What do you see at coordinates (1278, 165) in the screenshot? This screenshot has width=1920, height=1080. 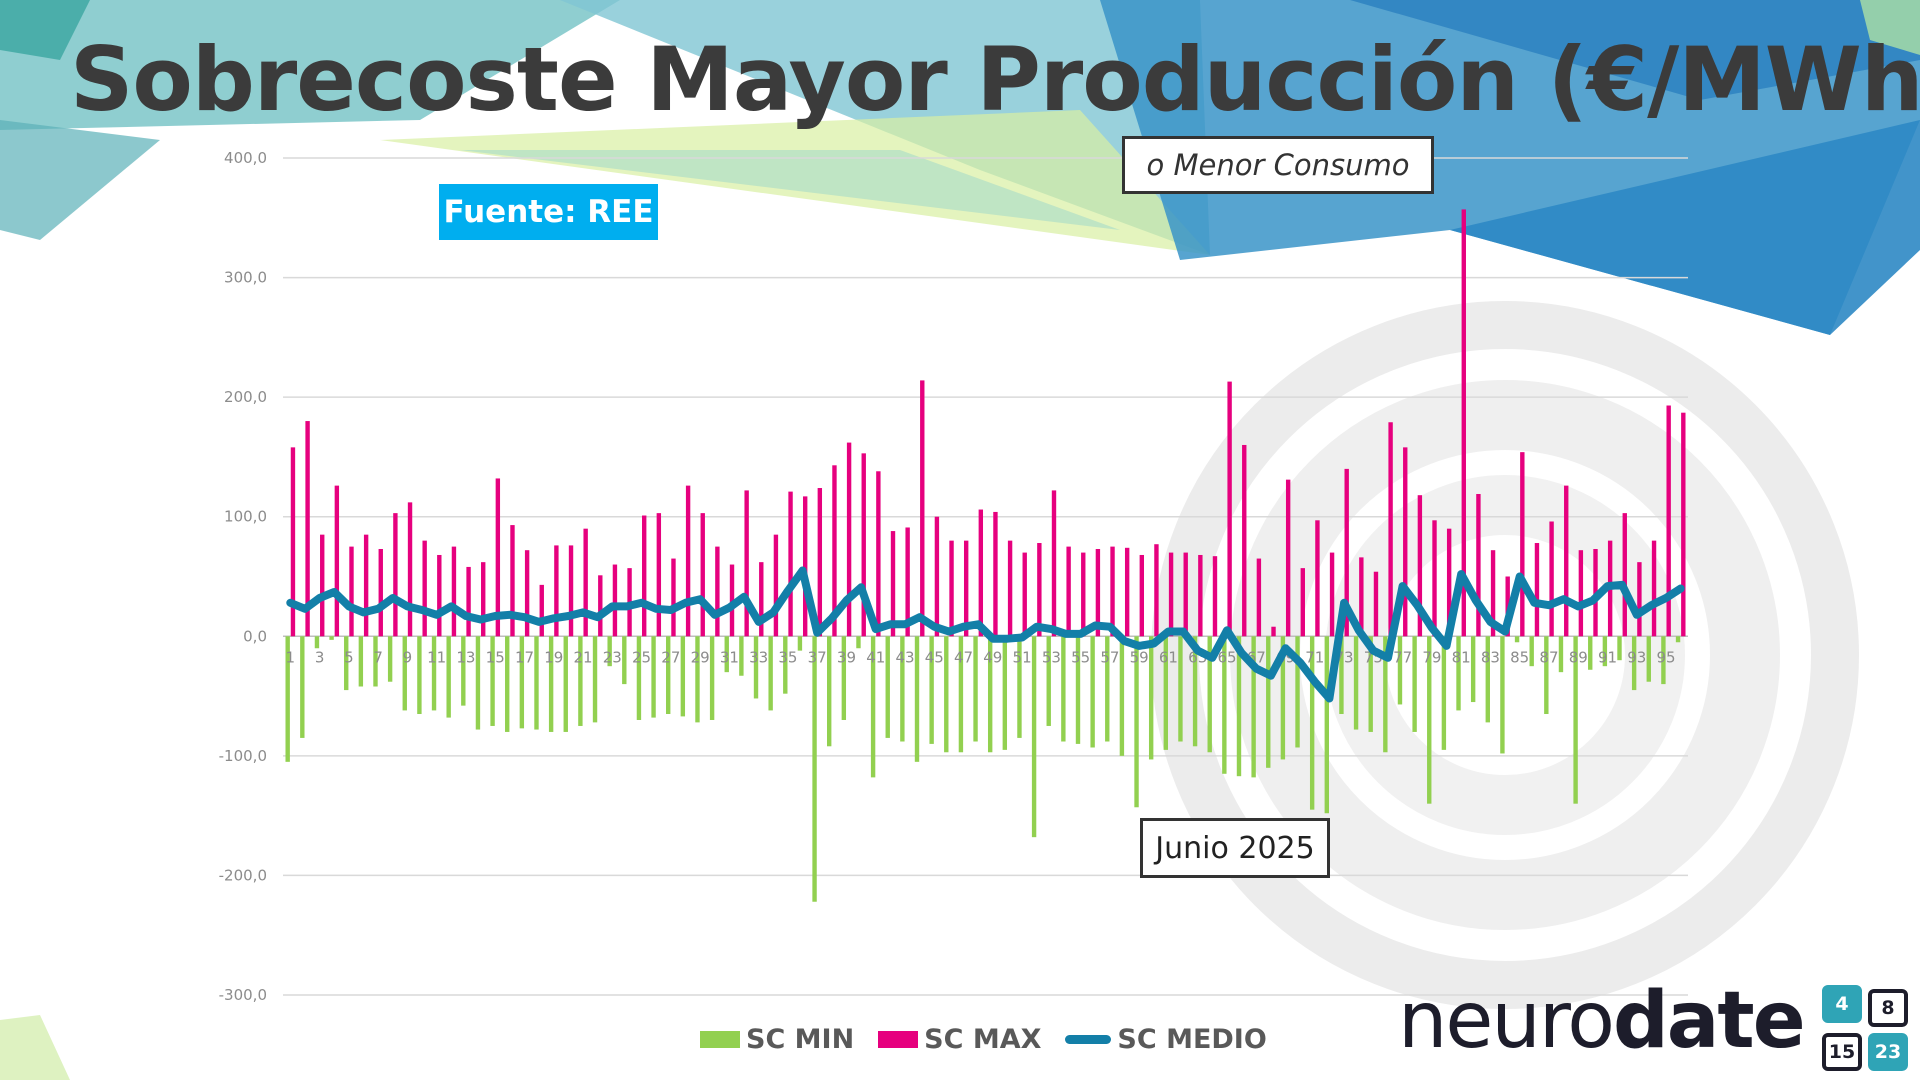 I see `subtitle-box: o Menor Consumo` at bounding box center [1278, 165].